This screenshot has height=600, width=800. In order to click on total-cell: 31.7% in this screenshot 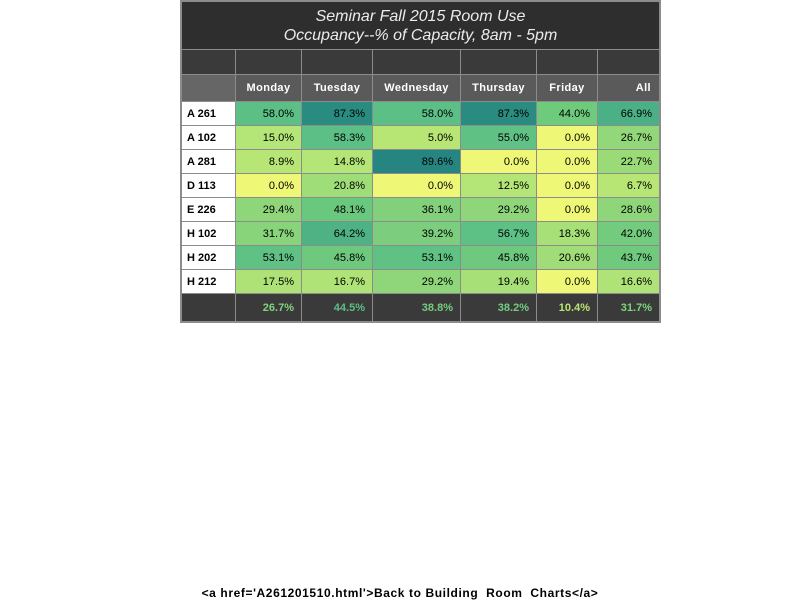, I will do `click(628, 307)`.